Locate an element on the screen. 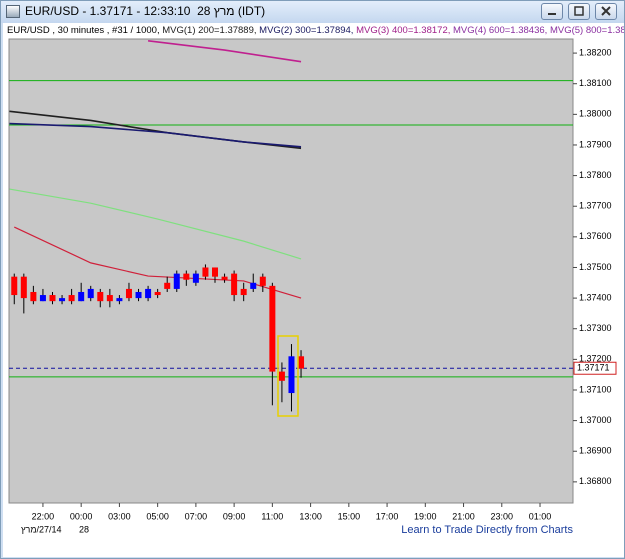 Image resolution: width=625 pixels, height=559 pixels. date-label: 28 is located at coordinates (84, 529).